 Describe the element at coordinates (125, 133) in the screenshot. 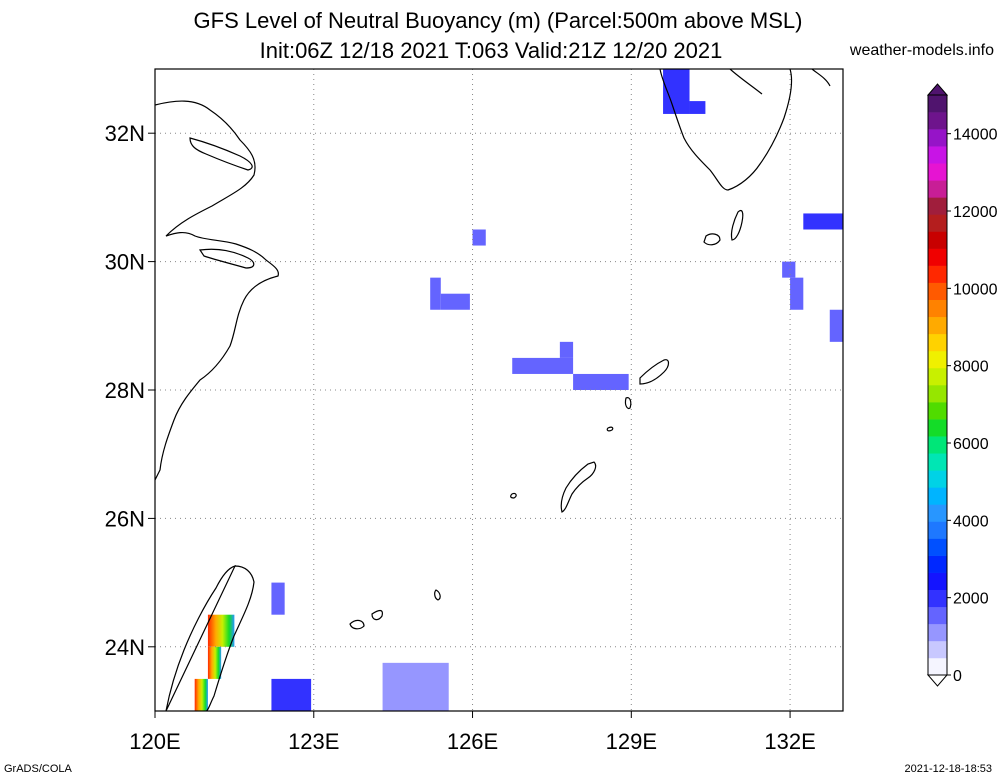

I see `y-tick-label: 32N` at that location.